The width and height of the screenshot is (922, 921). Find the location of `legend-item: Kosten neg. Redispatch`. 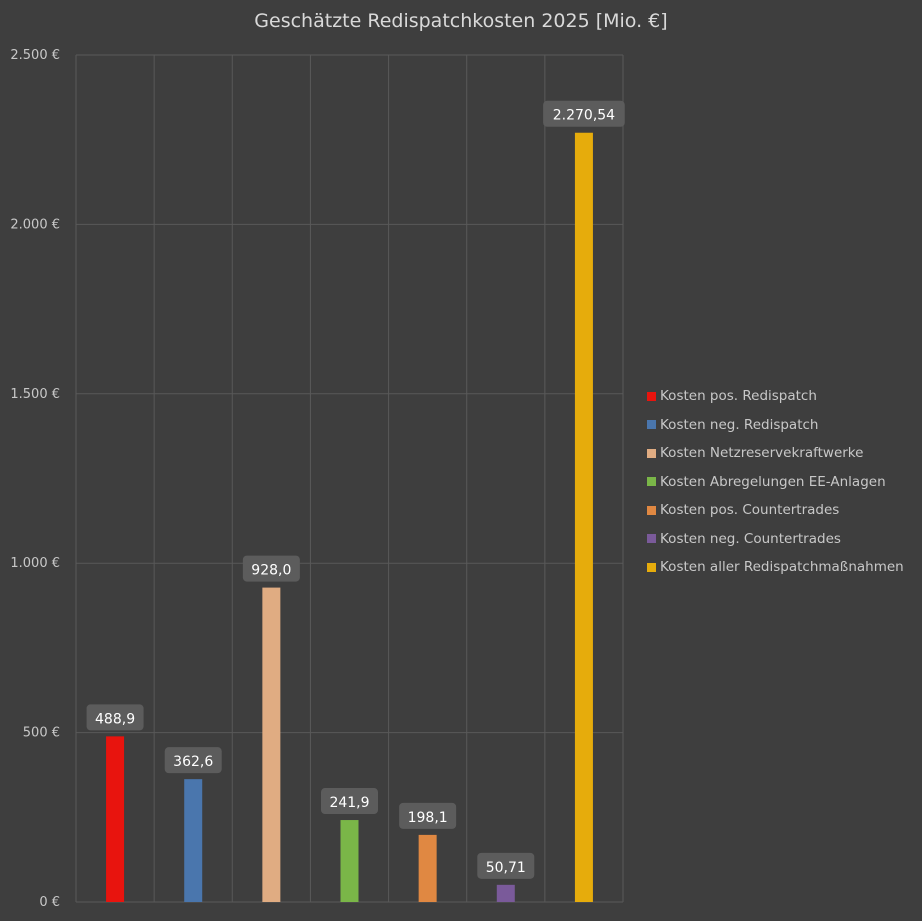

legend-item: Kosten neg. Redispatch is located at coordinates (775, 425).